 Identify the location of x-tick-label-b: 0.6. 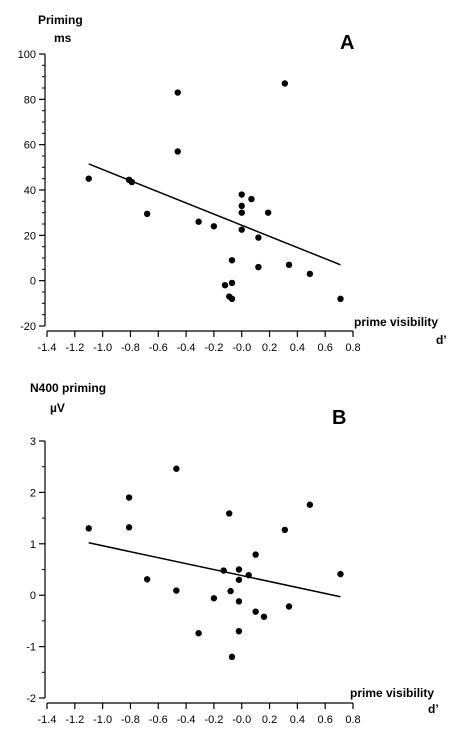
(325, 720).